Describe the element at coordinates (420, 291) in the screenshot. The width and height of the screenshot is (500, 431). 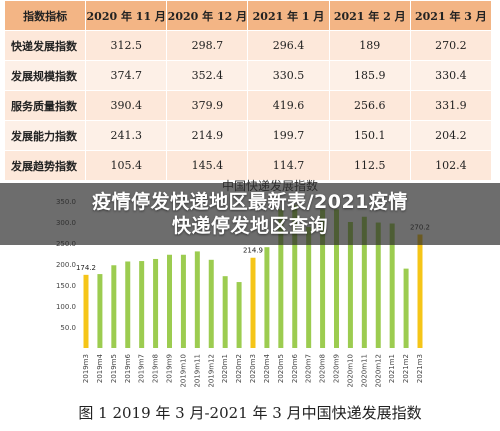
I see `bar-2021m3` at that location.